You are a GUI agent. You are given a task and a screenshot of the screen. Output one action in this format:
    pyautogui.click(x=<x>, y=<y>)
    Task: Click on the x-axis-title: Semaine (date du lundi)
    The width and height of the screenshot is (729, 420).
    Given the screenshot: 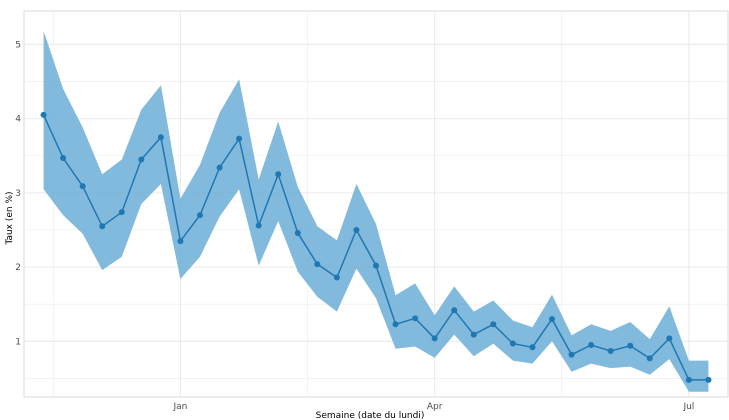 What is the action you would take?
    pyautogui.click(x=370, y=415)
    